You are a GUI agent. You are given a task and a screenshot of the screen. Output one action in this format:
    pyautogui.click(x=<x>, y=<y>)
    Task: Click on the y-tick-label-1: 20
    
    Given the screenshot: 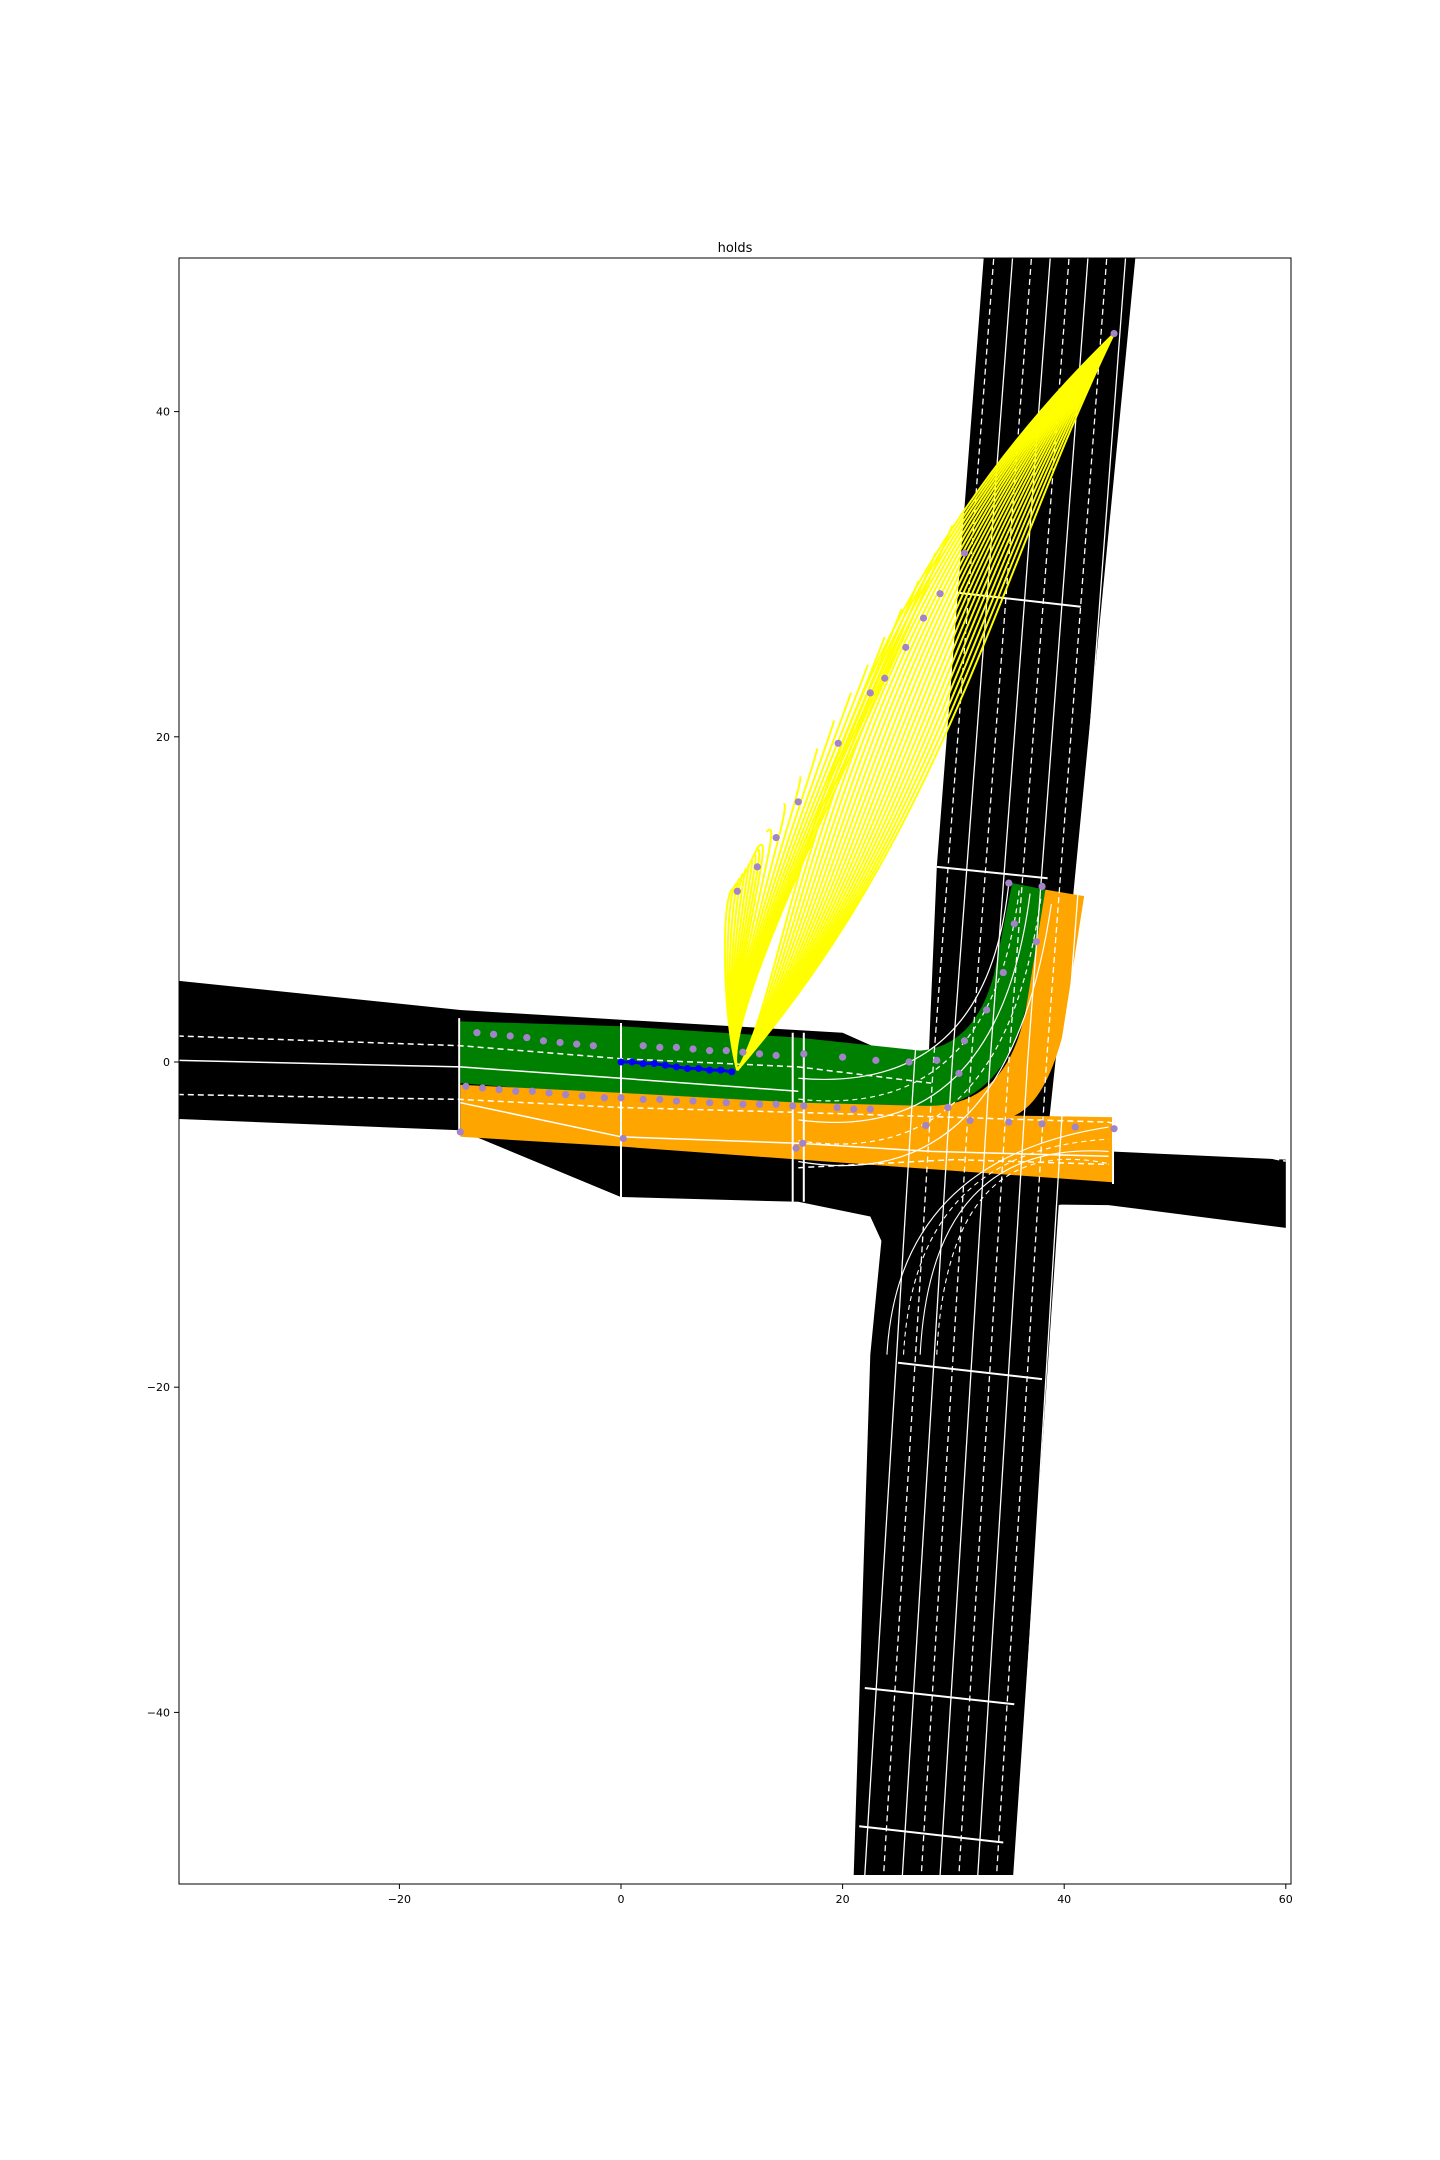 What is the action you would take?
    pyautogui.click(x=163, y=737)
    